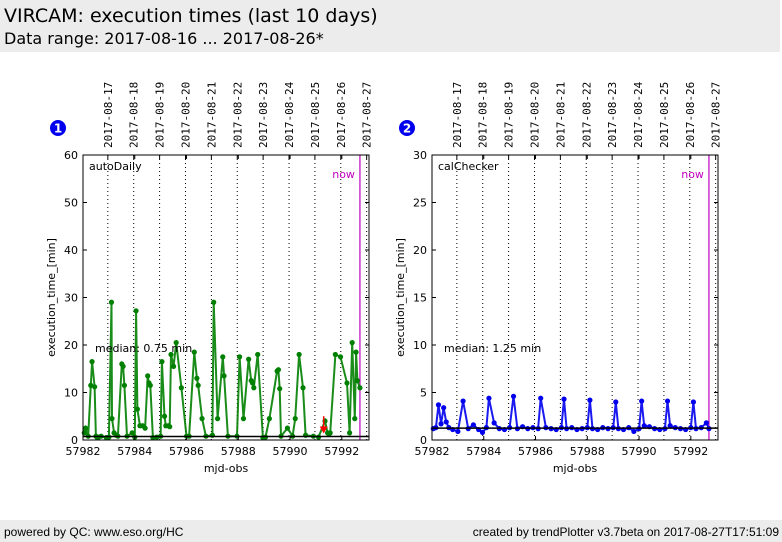 Image resolution: width=782 pixels, height=542 pixels. What do you see at coordinates (420, 203) in the screenshot?
I see `y-tick-label: 25` at bounding box center [420, 203].